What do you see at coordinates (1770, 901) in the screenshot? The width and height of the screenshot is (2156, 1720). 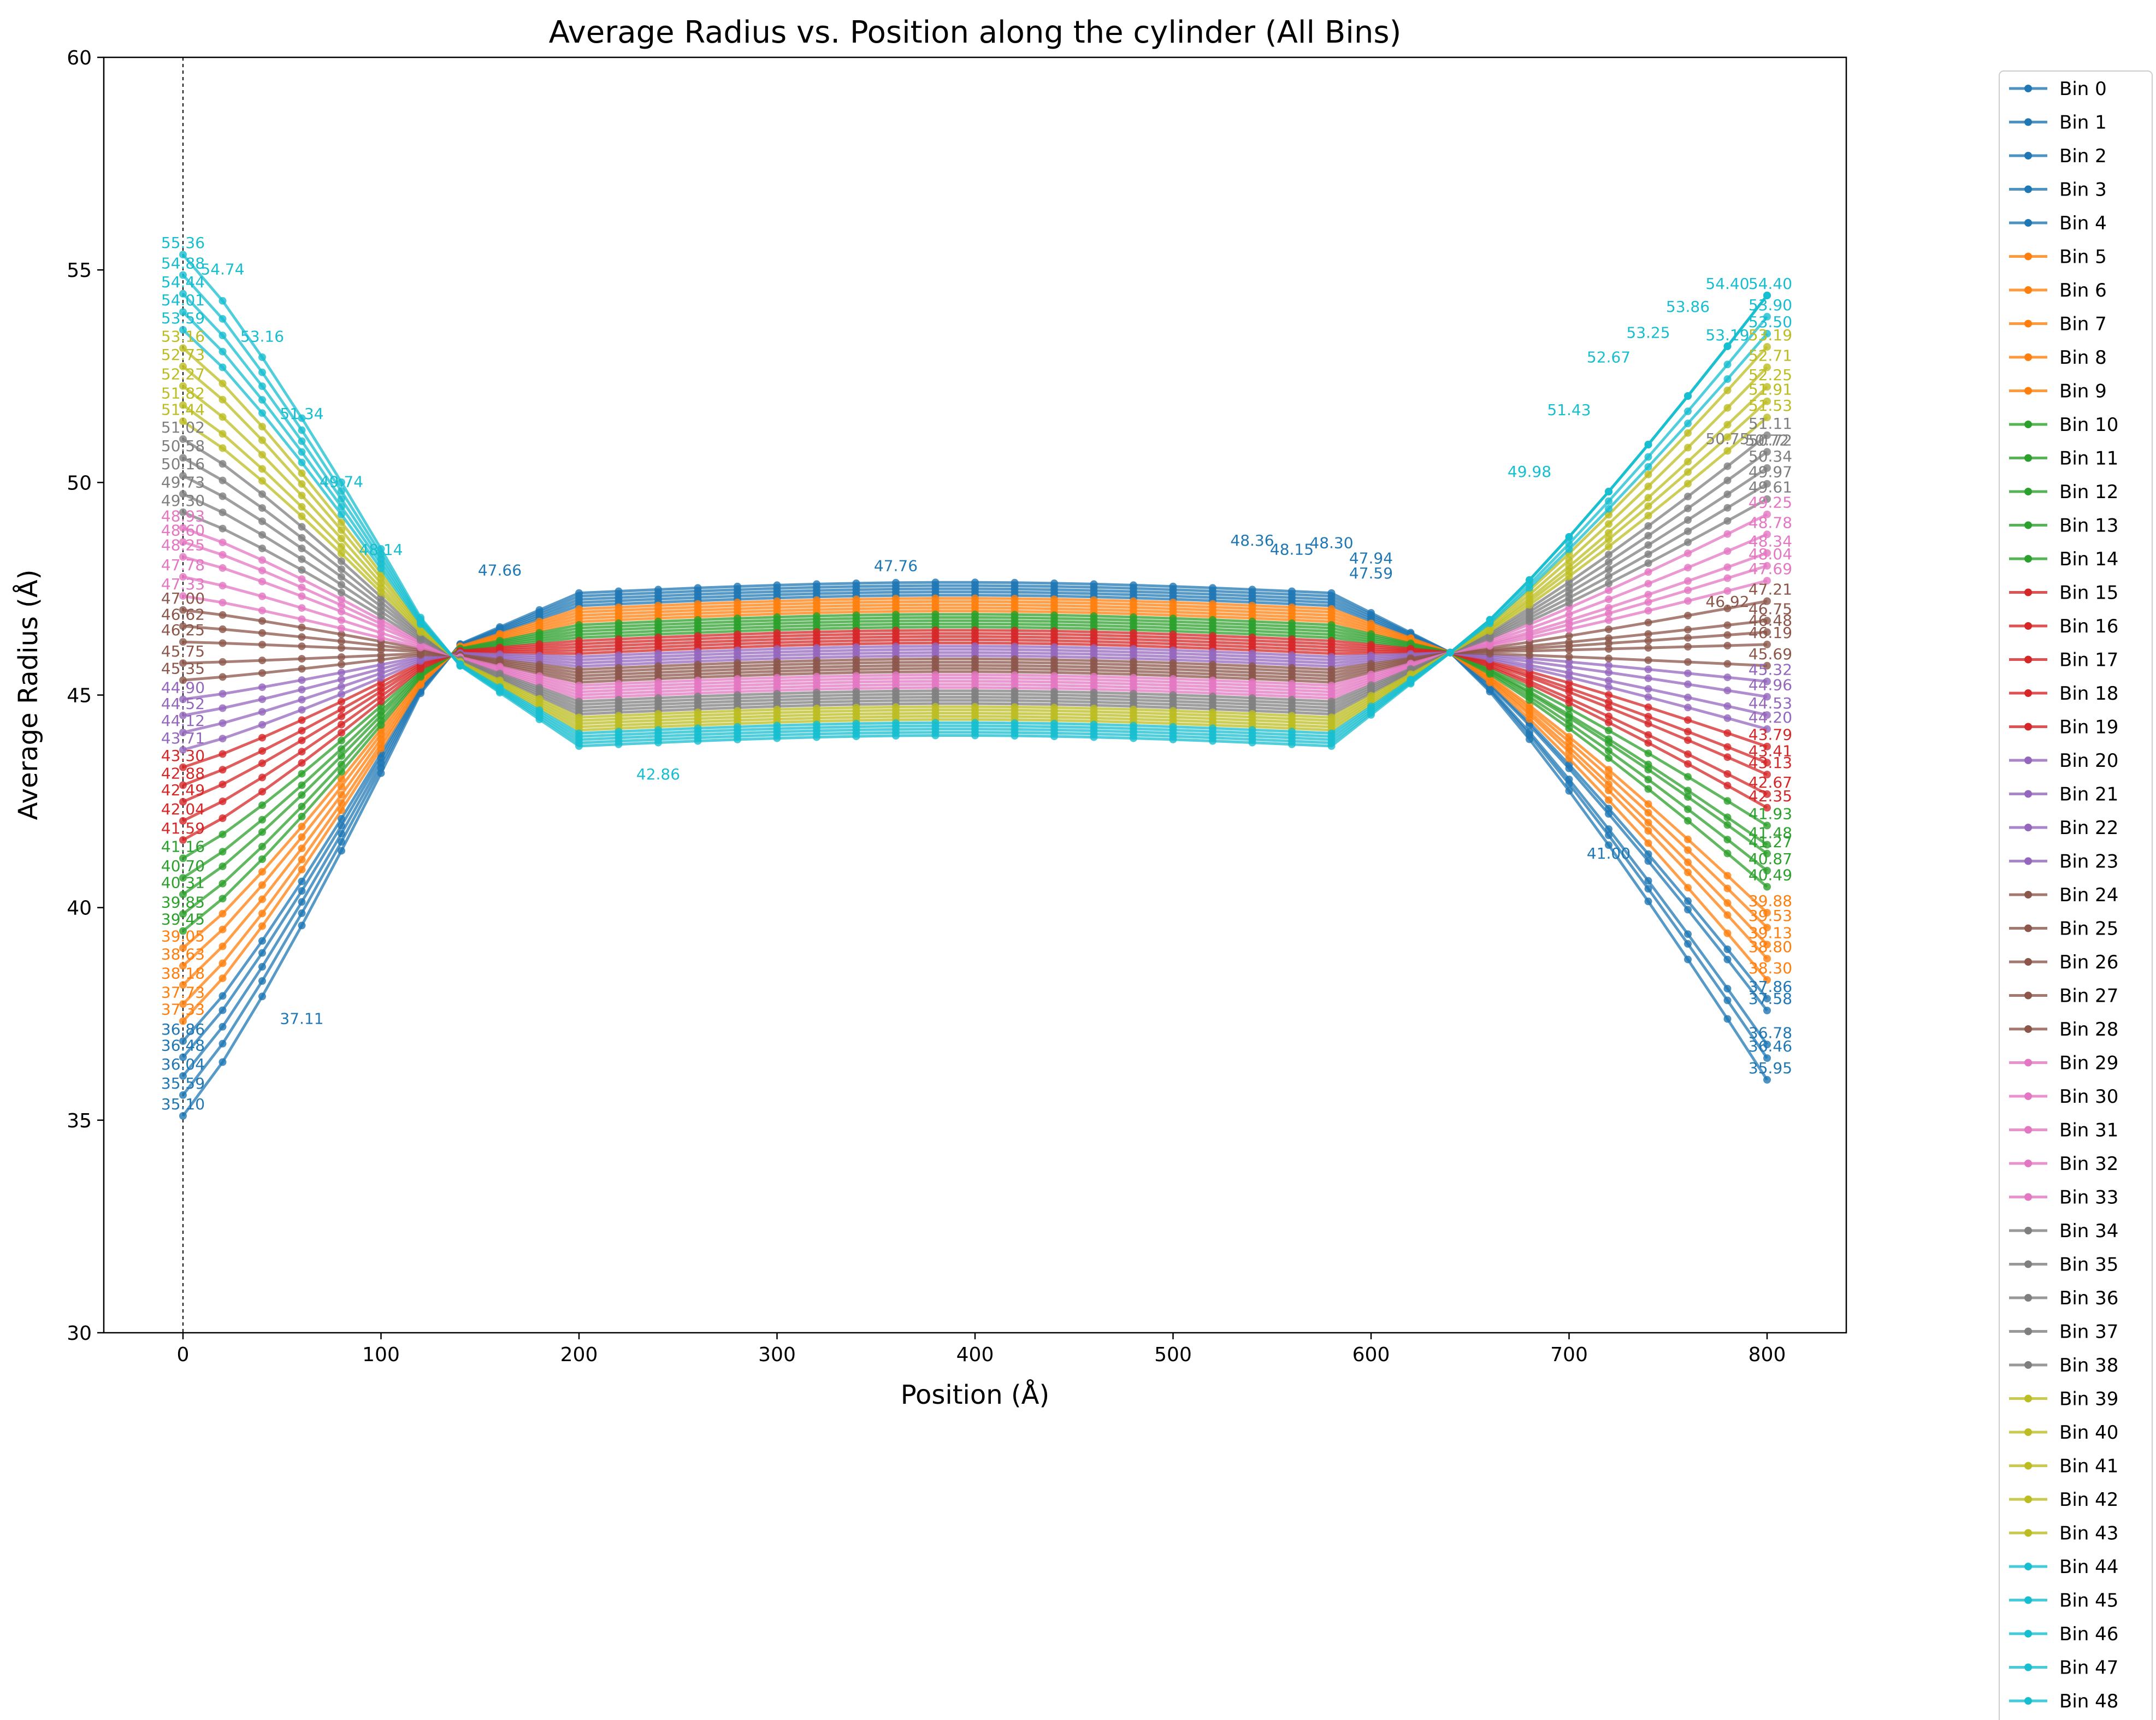 I see `data-label: 39.88` at bounding box center [1770, 901].